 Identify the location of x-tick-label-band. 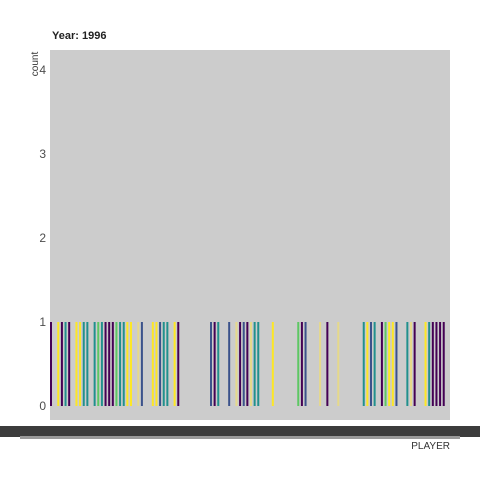
(240, 431).